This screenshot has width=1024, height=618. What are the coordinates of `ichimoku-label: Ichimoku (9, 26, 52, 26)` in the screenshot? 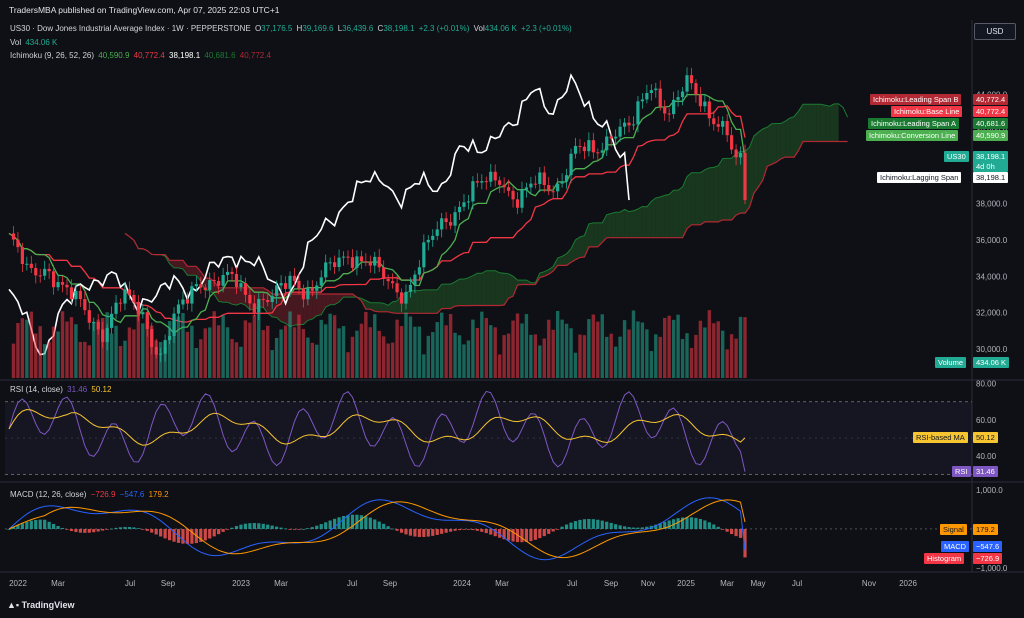 It's located at (52, 55).